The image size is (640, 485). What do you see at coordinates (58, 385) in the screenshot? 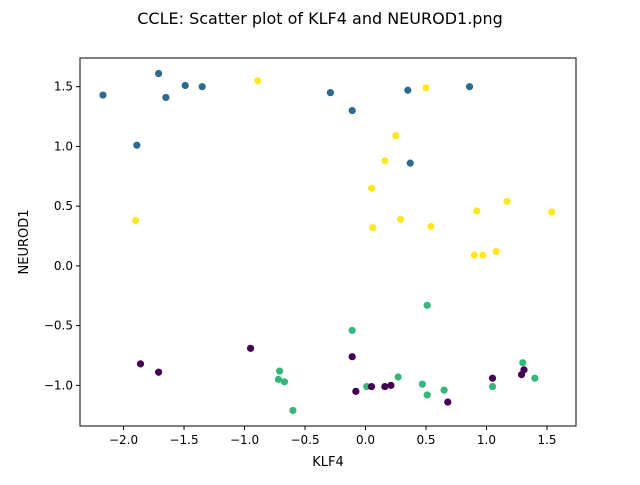
I see `y-tick-label: −1.0` at bounding box center [58, 385].